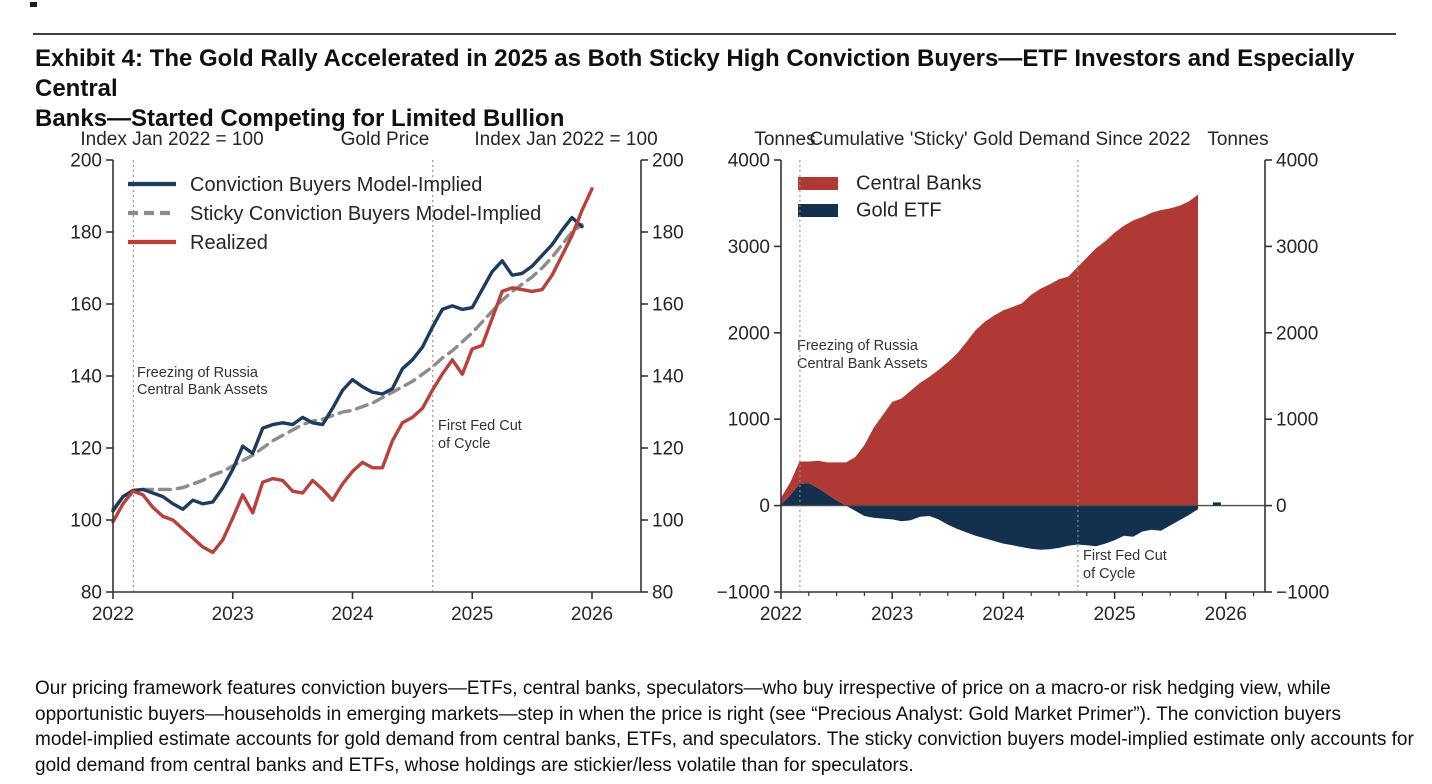 Image resolution: width=1432 pixels, height=784 pixels. Describe the element at coordinates (1237, 139) in the screenshot. I see `right-axis-header: Tonnes` at that location.